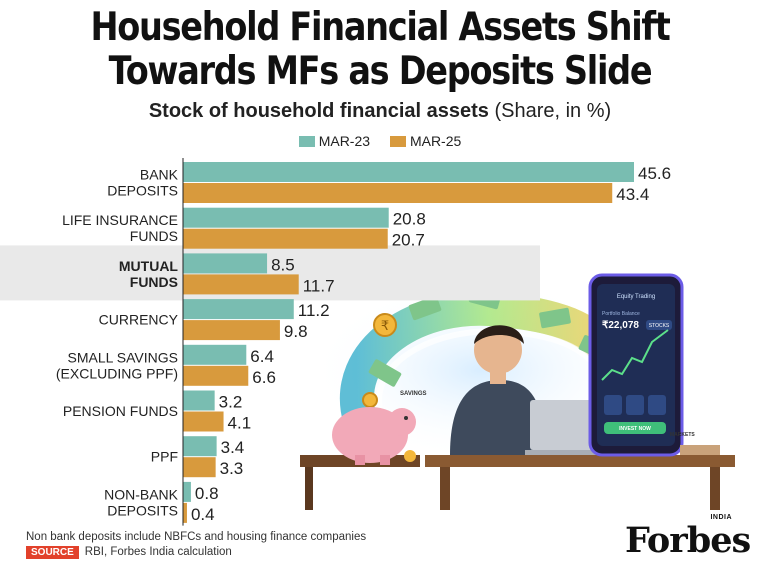 The width and height of the screenshot is (760, 570). What do you see at coordinates (283, 264) in the screenshot?
I see `value-label-mar-23-2: 8.5` at bounding box center [283, 264].